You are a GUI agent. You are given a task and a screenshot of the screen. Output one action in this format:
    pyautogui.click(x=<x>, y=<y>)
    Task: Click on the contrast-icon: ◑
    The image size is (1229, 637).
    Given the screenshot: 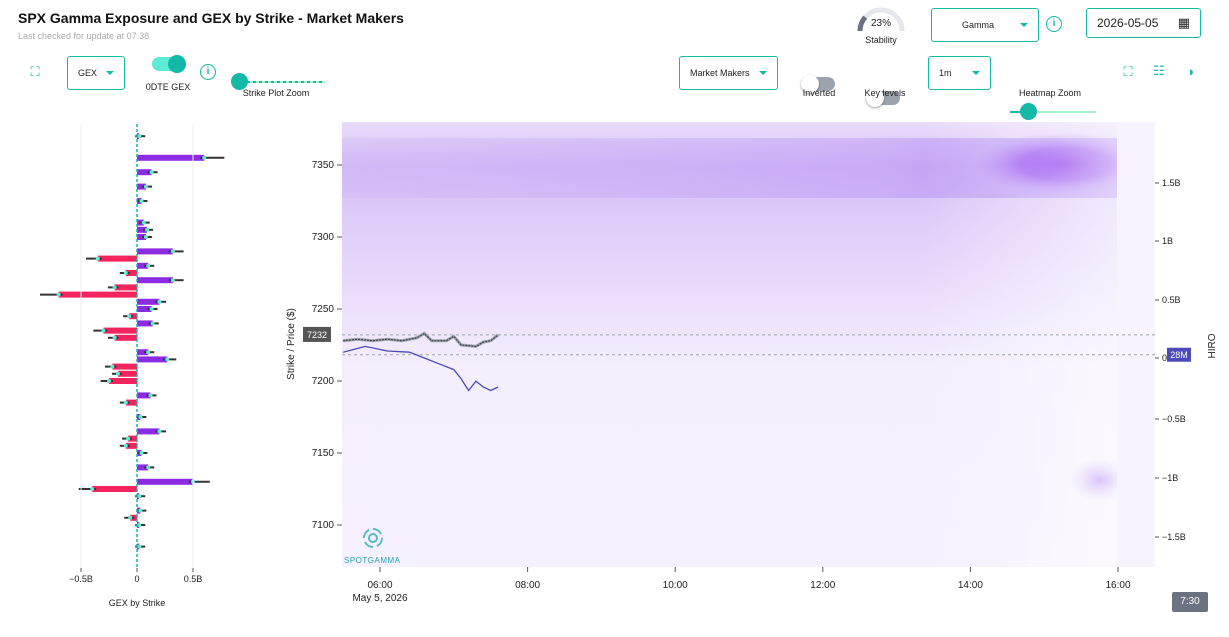 What is the action you would take?
    pyautogui.click(x=1190, y=71)
    